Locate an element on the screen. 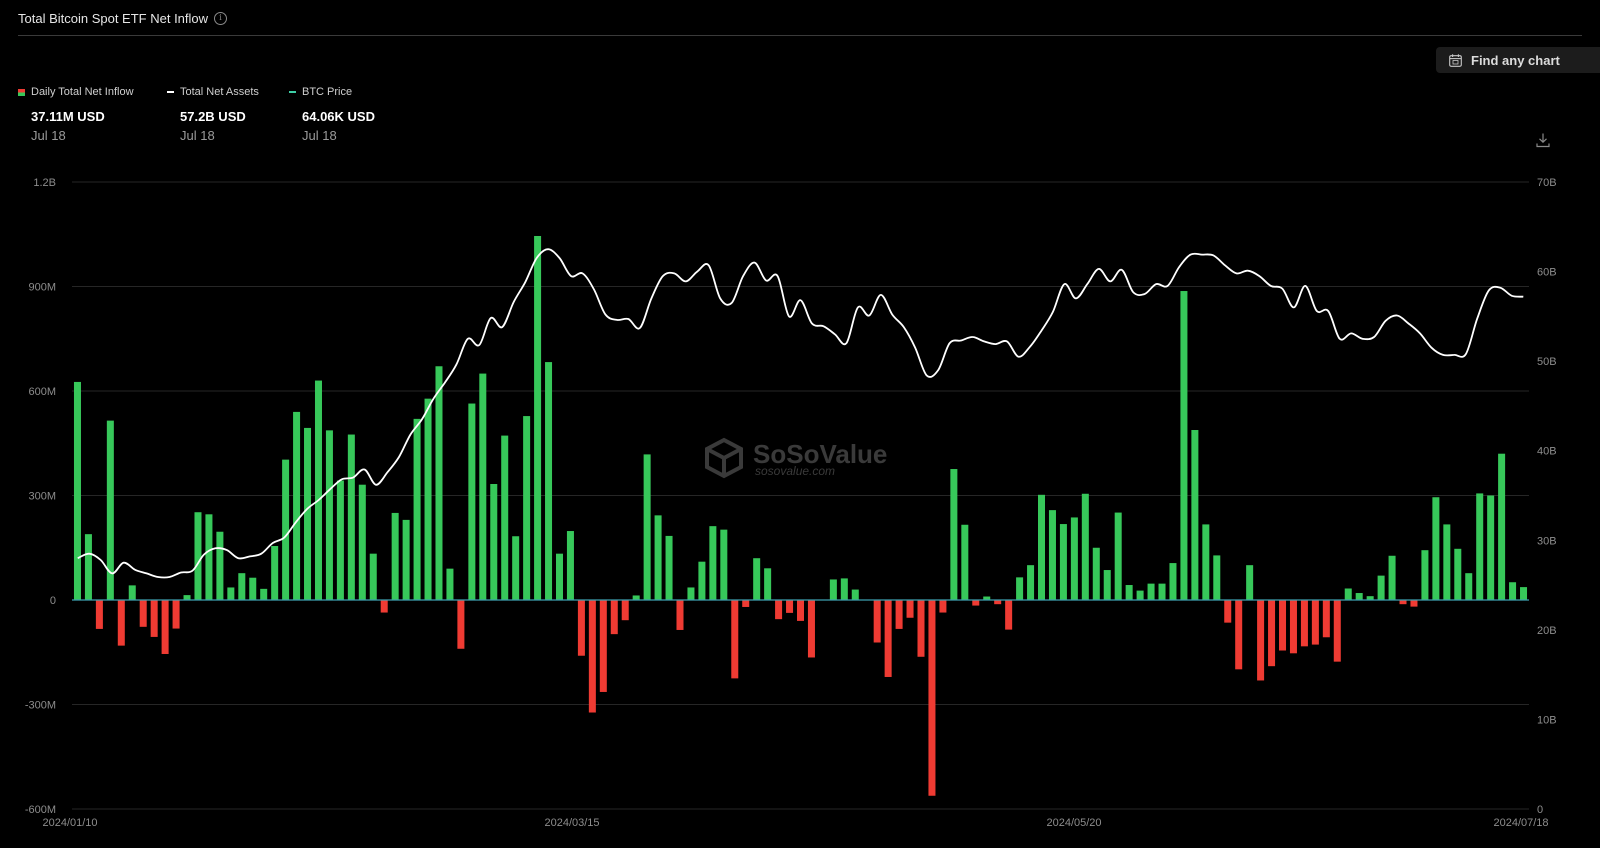 Image resolution: width=1600 pixels, height=848 pixels. info-icon: i is located at coordinates (221, 18).